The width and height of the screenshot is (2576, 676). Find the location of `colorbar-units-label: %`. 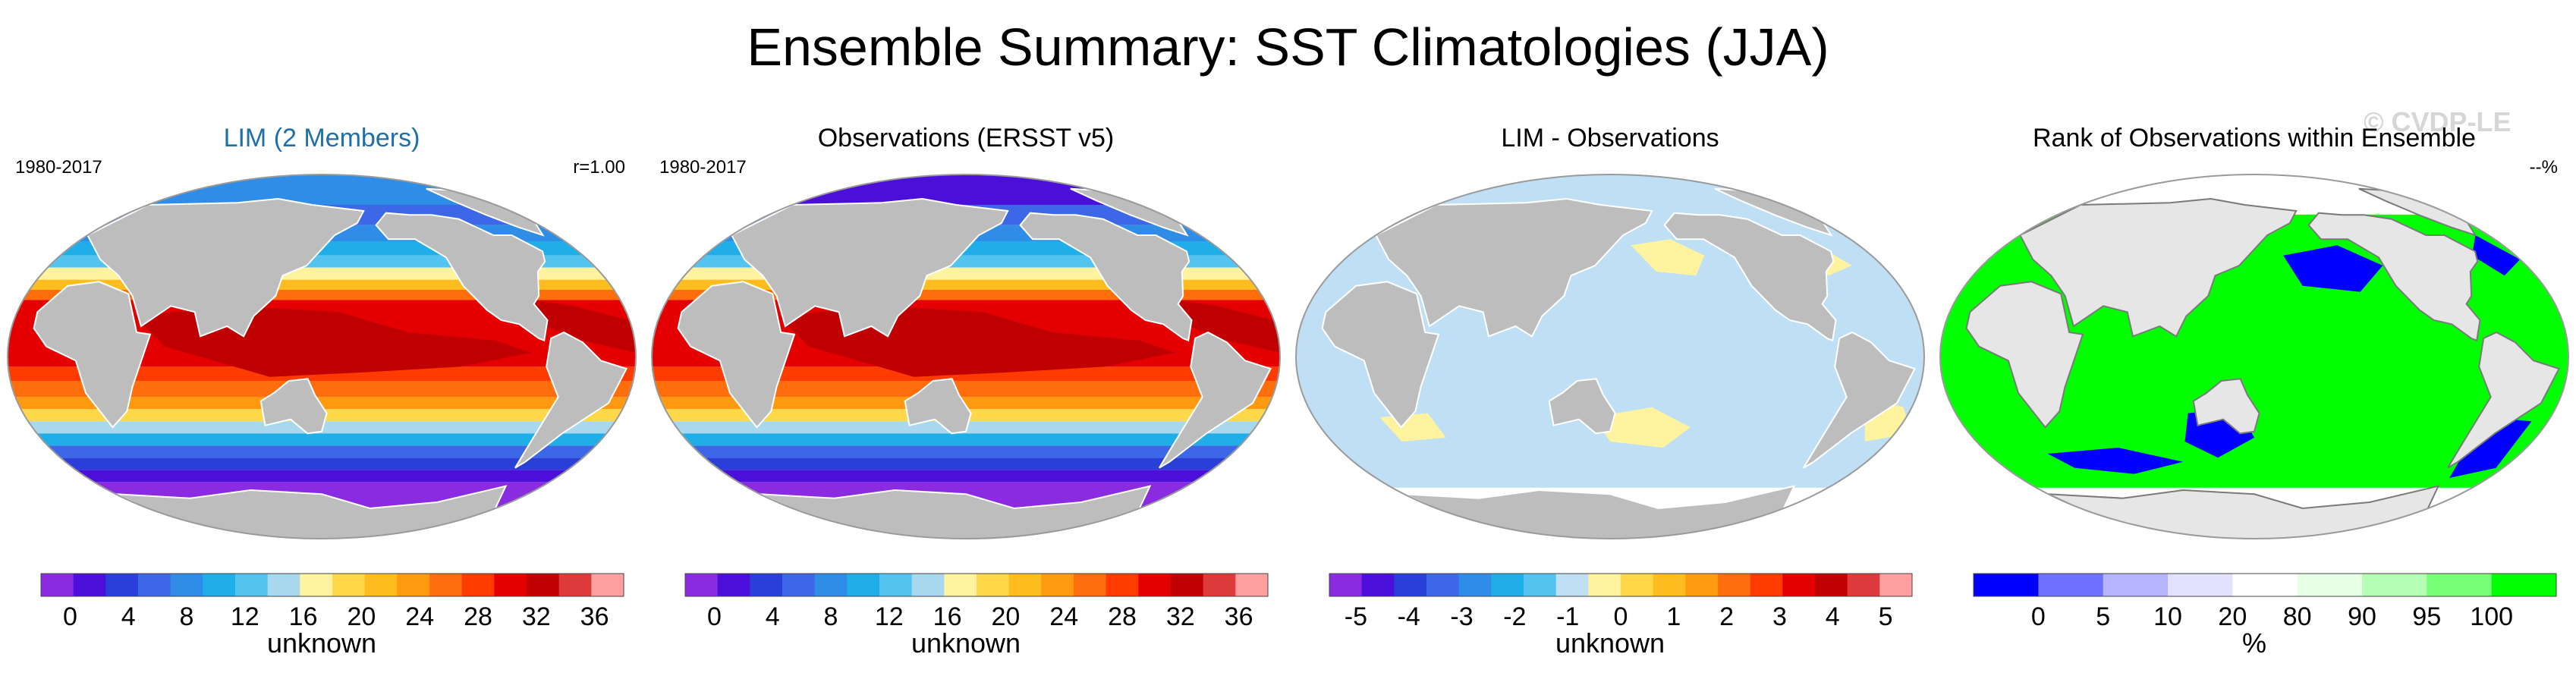

colorbar-units-label: % is located at coordinates (2254, 643).